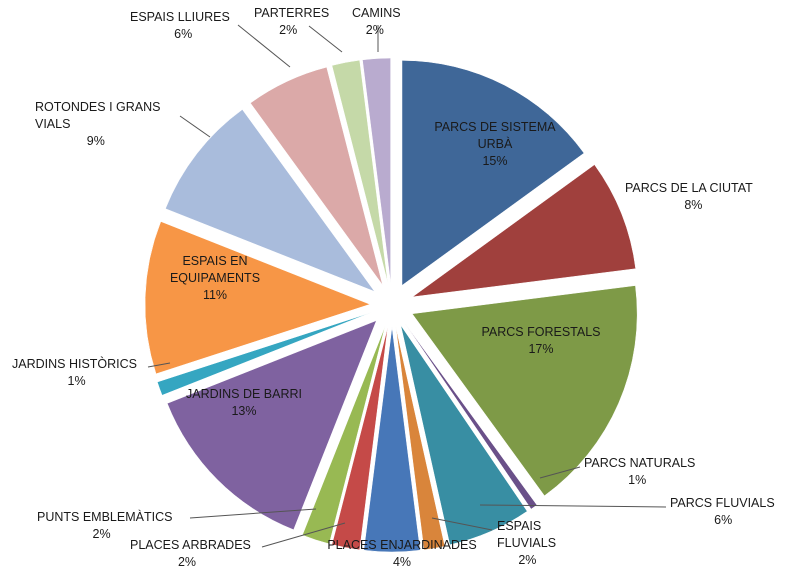 This screenshot has height=576, width=786. Describe the element at coordinates (77, 381) in the screenshot. I see `percent-label-jardins-historics: 1%` at that location.